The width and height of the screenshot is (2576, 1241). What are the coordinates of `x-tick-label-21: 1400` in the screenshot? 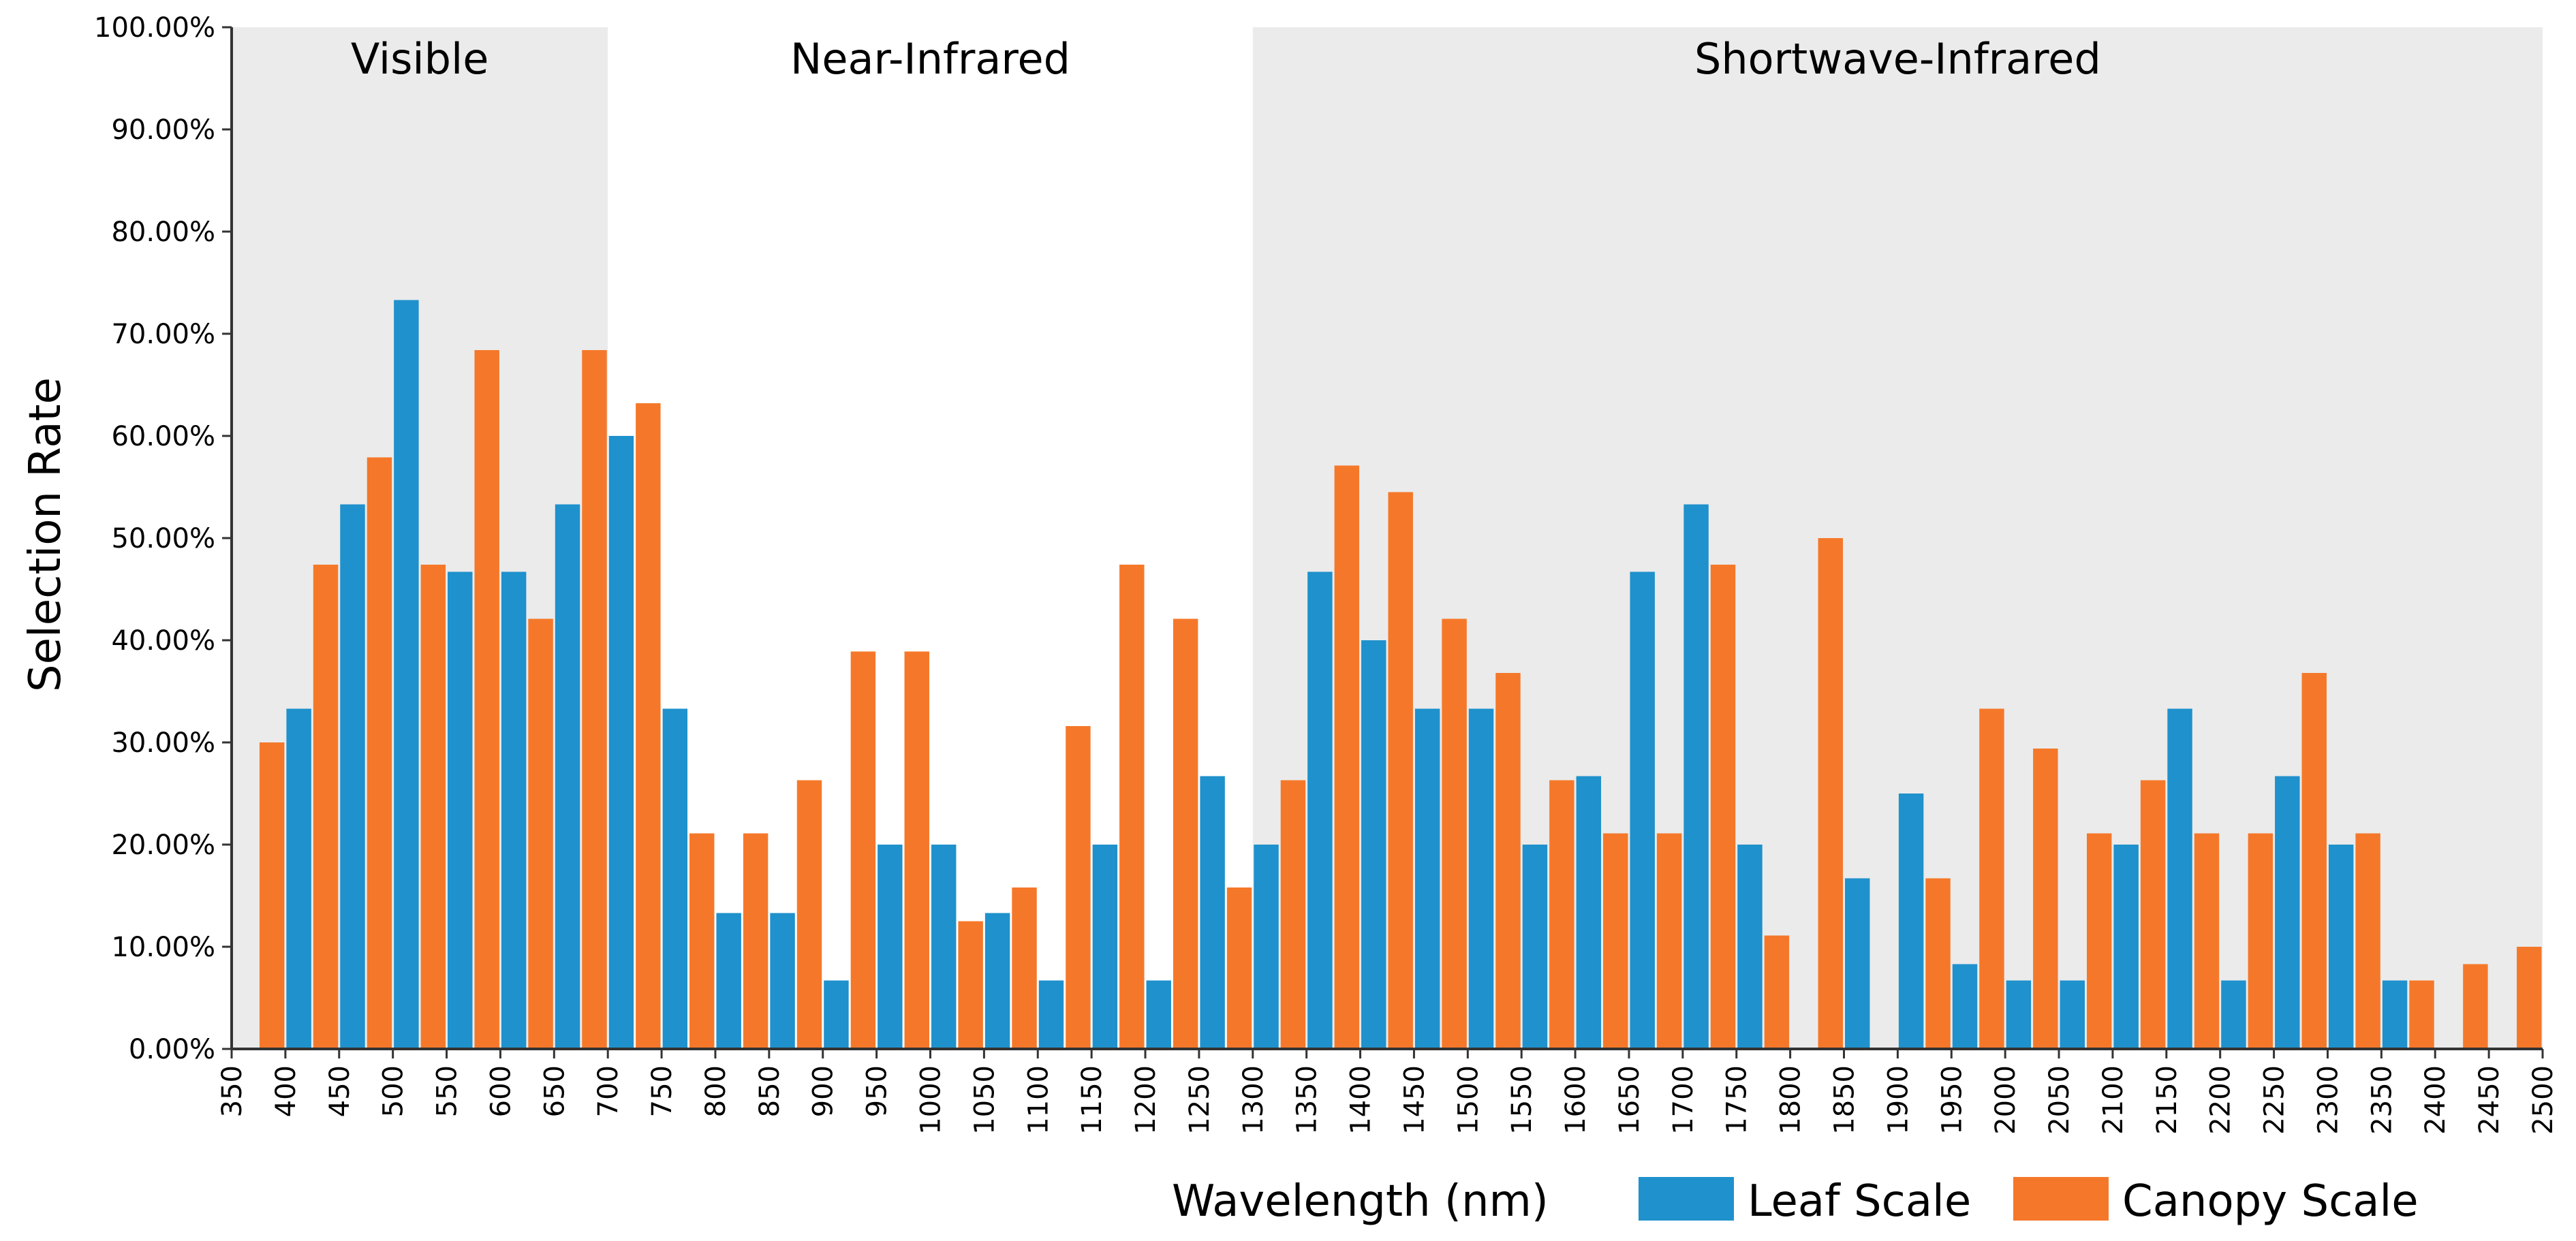 It's located at (1361, 1100).